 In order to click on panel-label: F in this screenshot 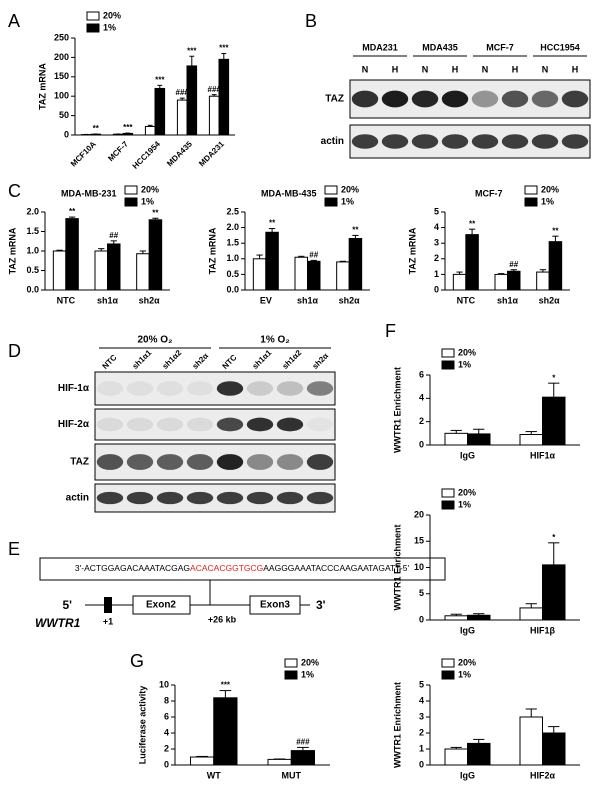, I will do `click(390, 331)`.